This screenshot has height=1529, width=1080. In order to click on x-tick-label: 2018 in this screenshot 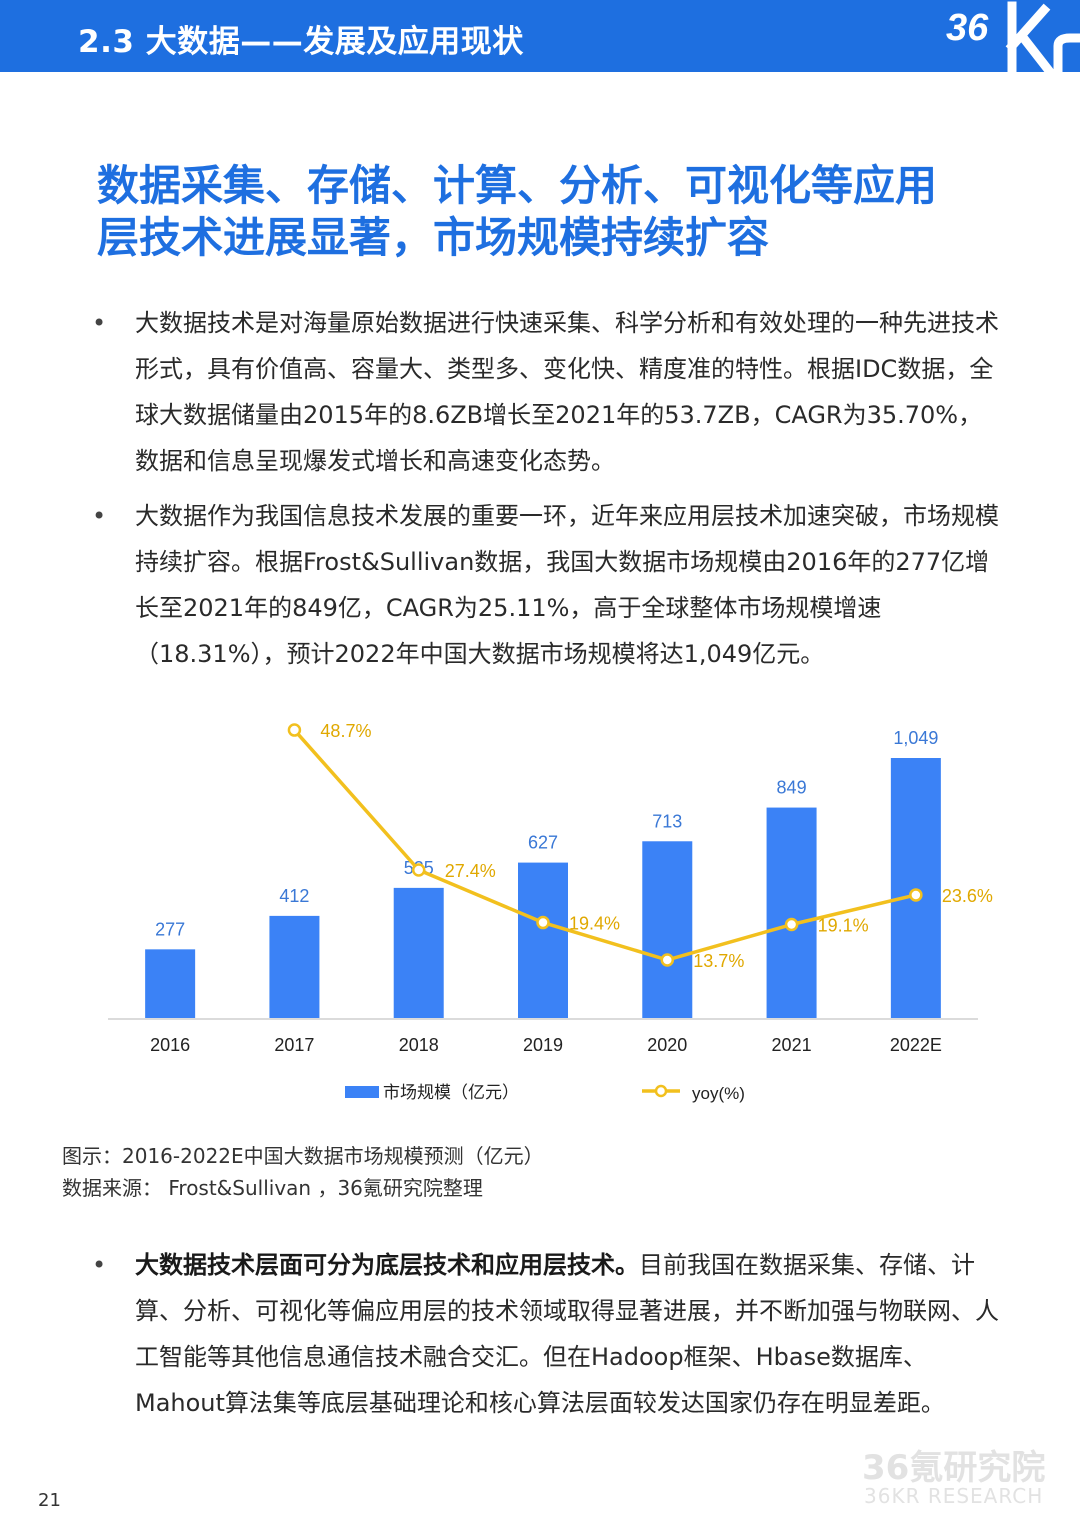, I will do `click(419, 1045)`.